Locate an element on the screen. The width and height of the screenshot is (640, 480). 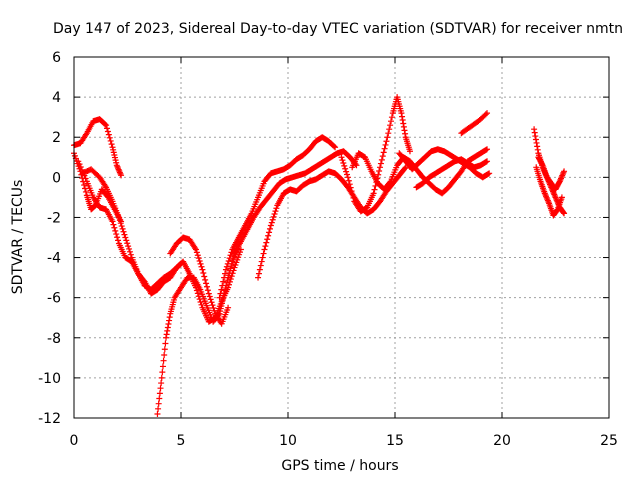
y-tick-label: -2 is located at coordinates (54, 218).